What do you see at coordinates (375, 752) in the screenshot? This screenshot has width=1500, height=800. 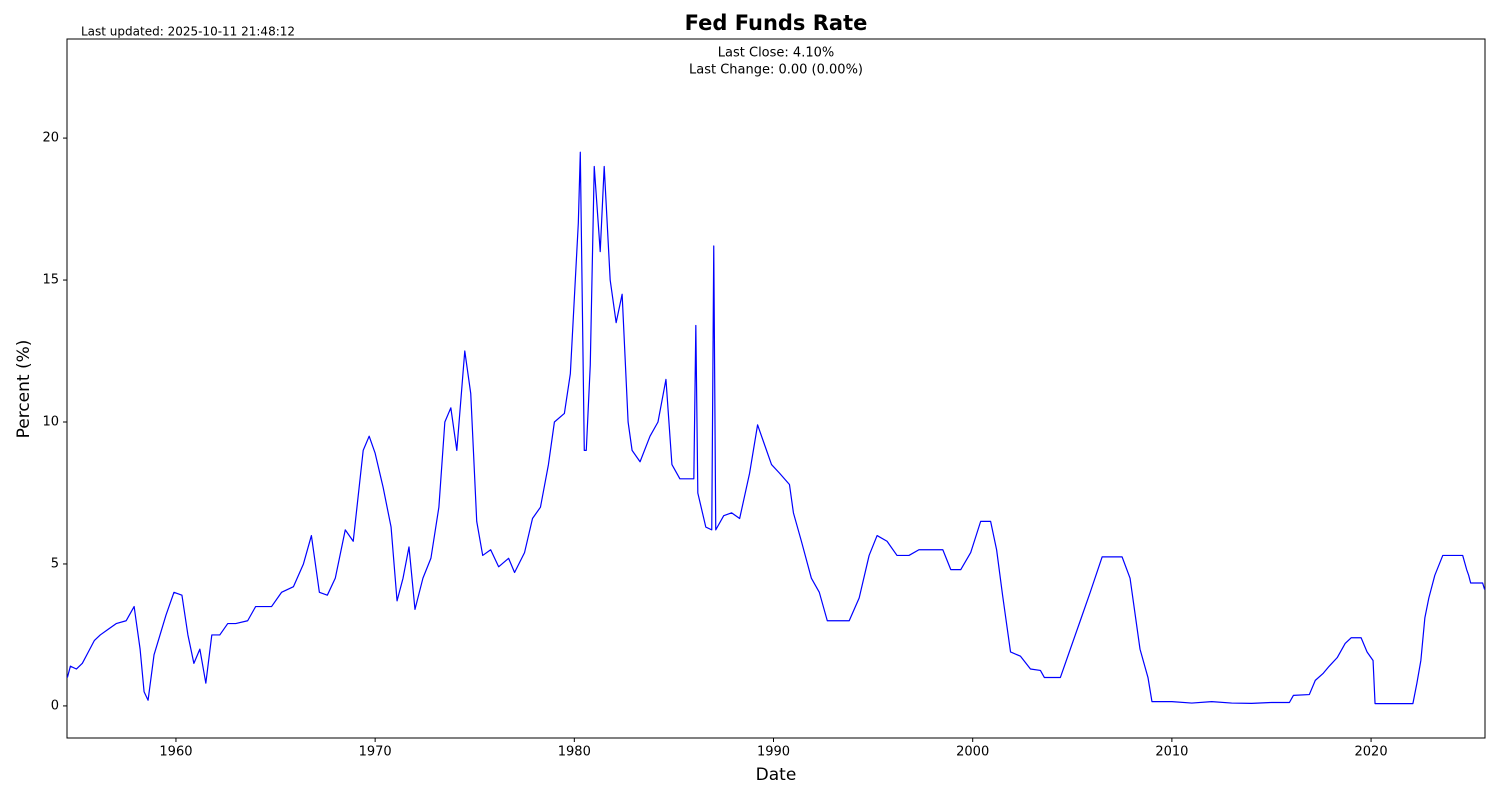 I see `x-tick-label: 1970` at bounding box center [375, 752].